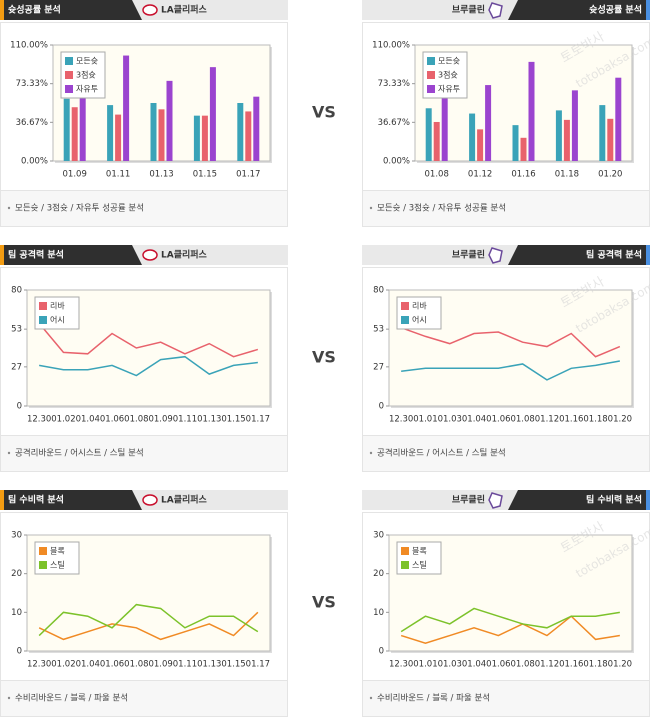 Image resolution: width=650 pixels, height=717 pixels. What do you see at coordinates (57, 565) in the screenshot?
I see `legend-label: 스틸` at bounding box center [57, 565].